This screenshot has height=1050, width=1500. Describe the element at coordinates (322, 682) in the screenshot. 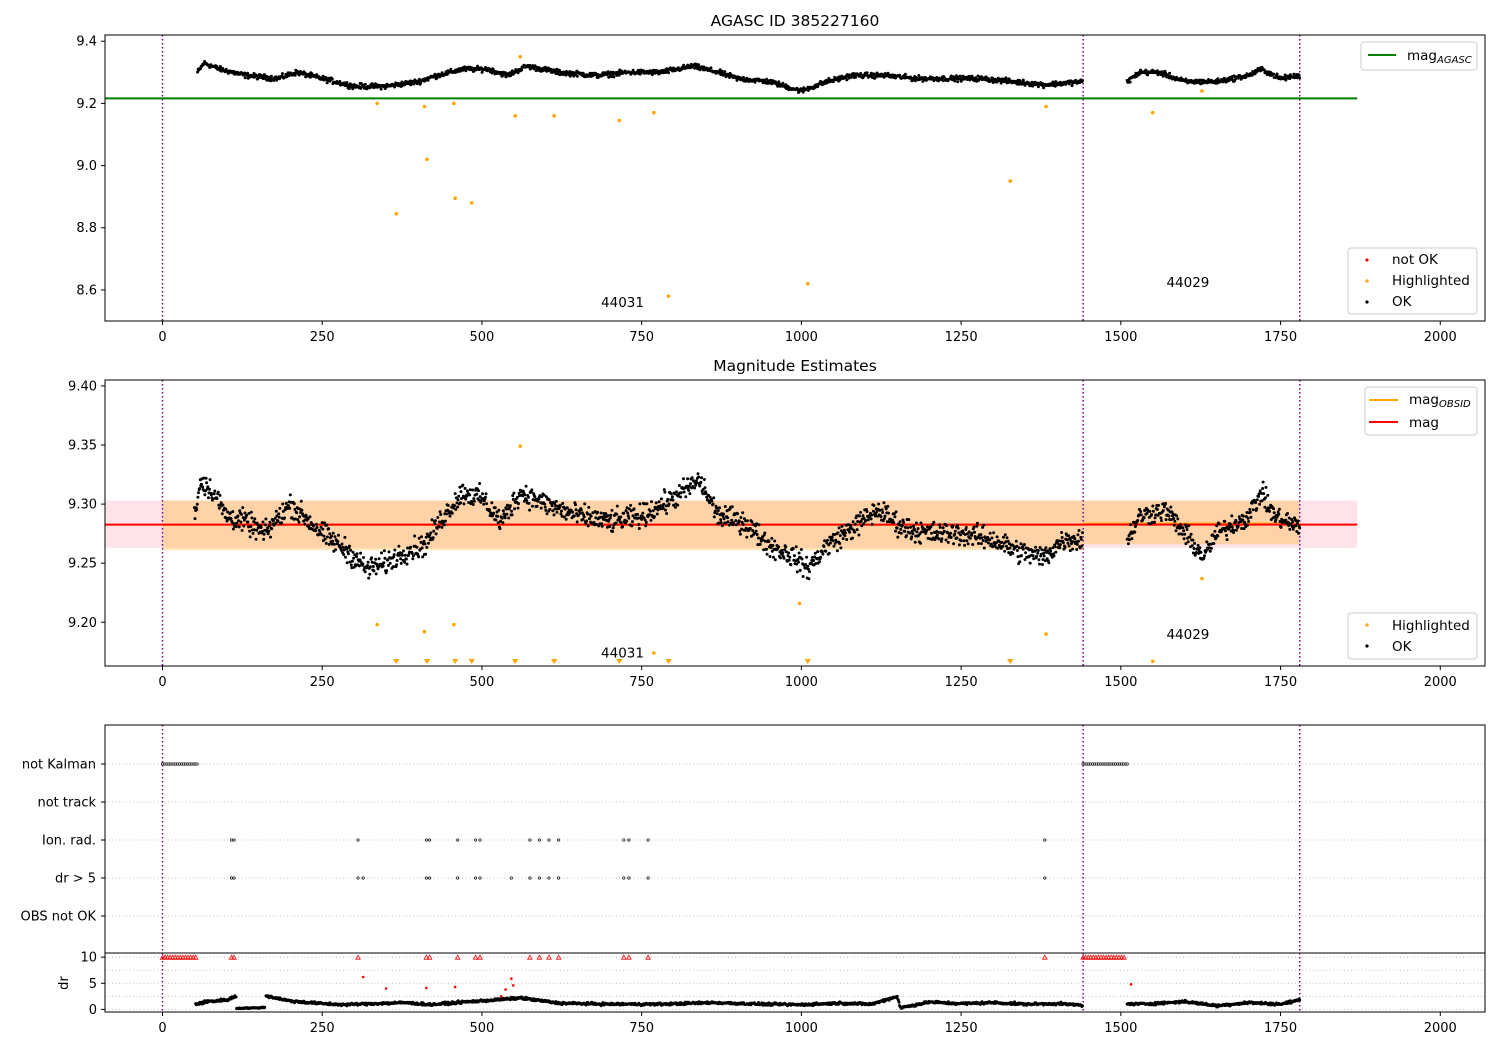

I see `x-tick-label: 250` at that location.